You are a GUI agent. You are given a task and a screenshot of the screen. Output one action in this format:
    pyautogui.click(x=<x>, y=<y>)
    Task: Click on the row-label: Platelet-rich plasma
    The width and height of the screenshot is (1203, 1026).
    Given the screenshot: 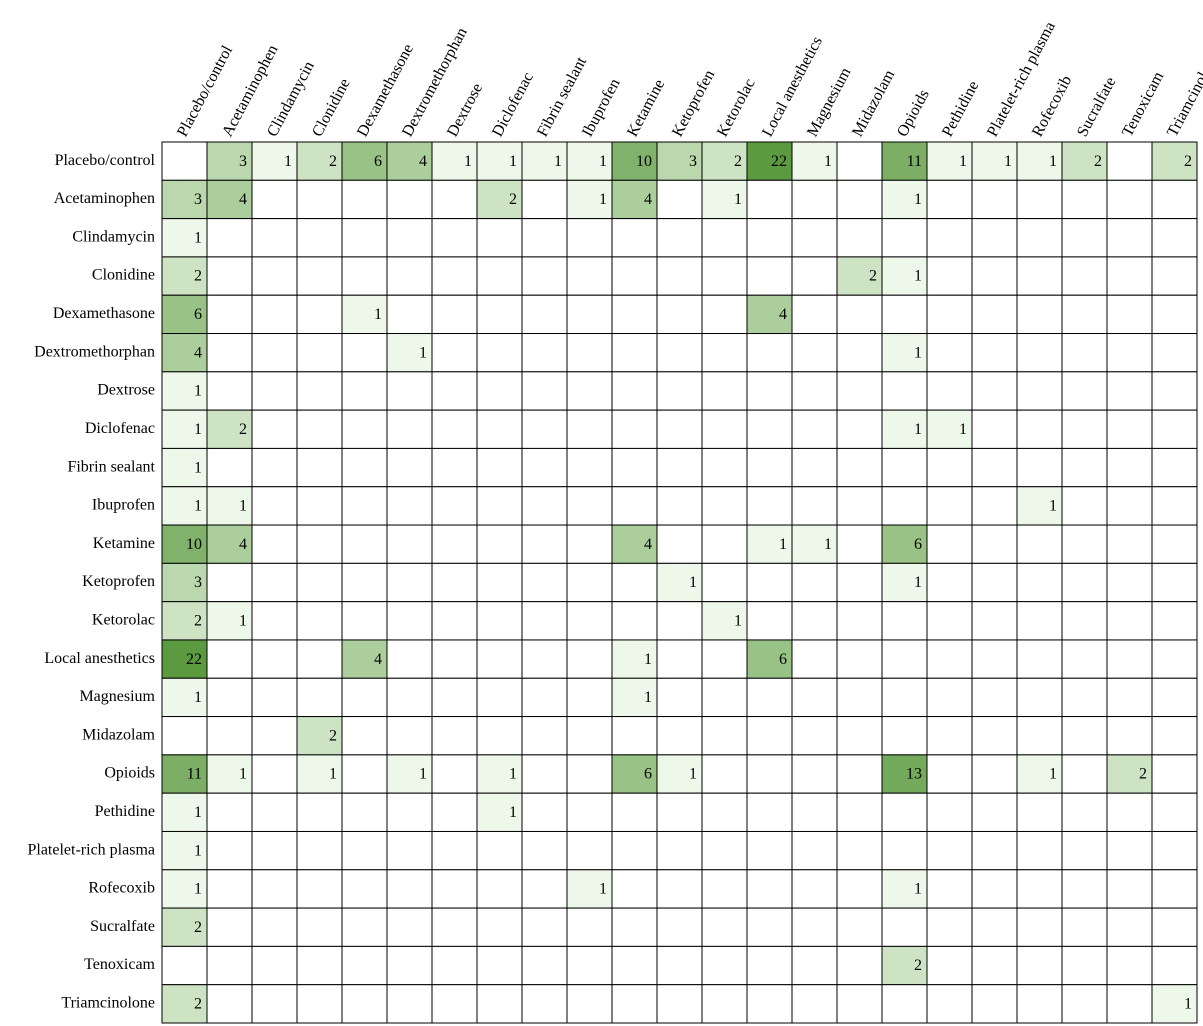 What is the action you would take?
    pyautogui.click(x=91, y=849)
    